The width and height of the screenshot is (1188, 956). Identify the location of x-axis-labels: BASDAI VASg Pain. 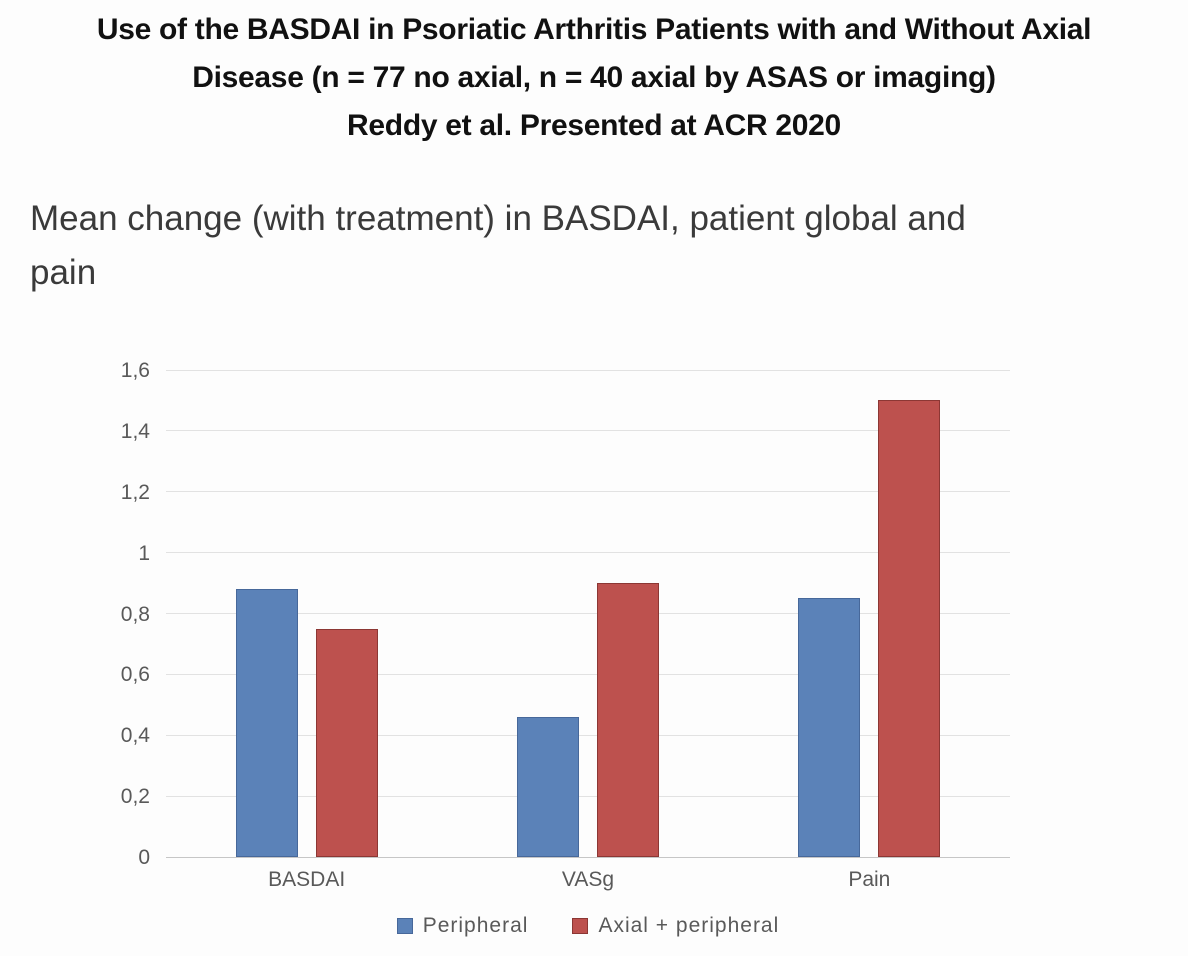
(588, 883).